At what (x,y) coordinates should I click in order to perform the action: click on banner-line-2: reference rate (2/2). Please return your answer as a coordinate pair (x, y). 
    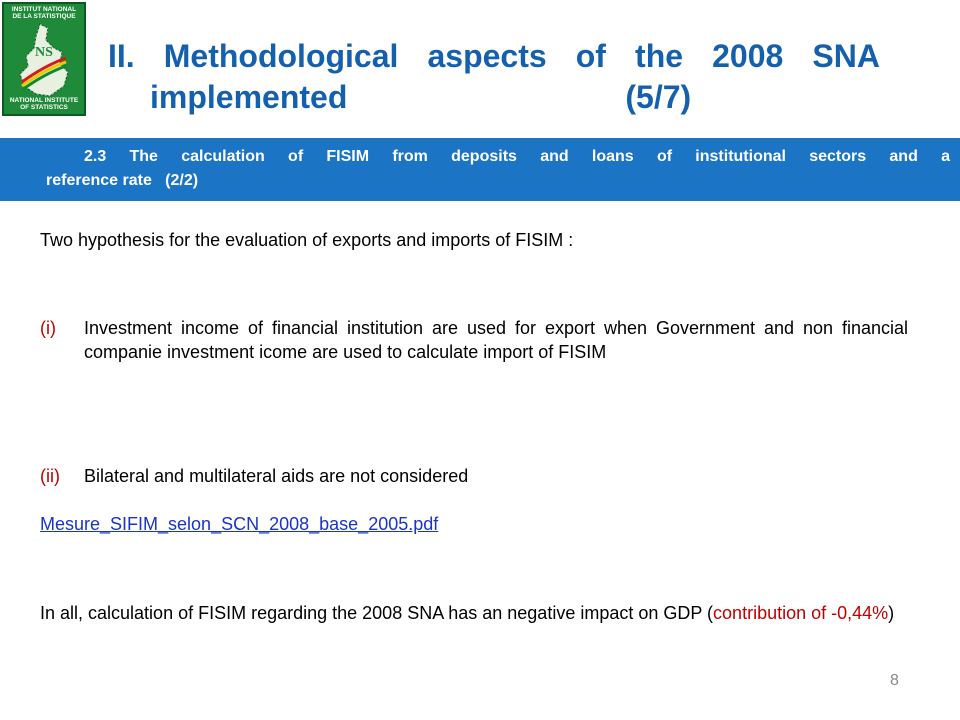
    Looking at the image, I should click on (122, 180).